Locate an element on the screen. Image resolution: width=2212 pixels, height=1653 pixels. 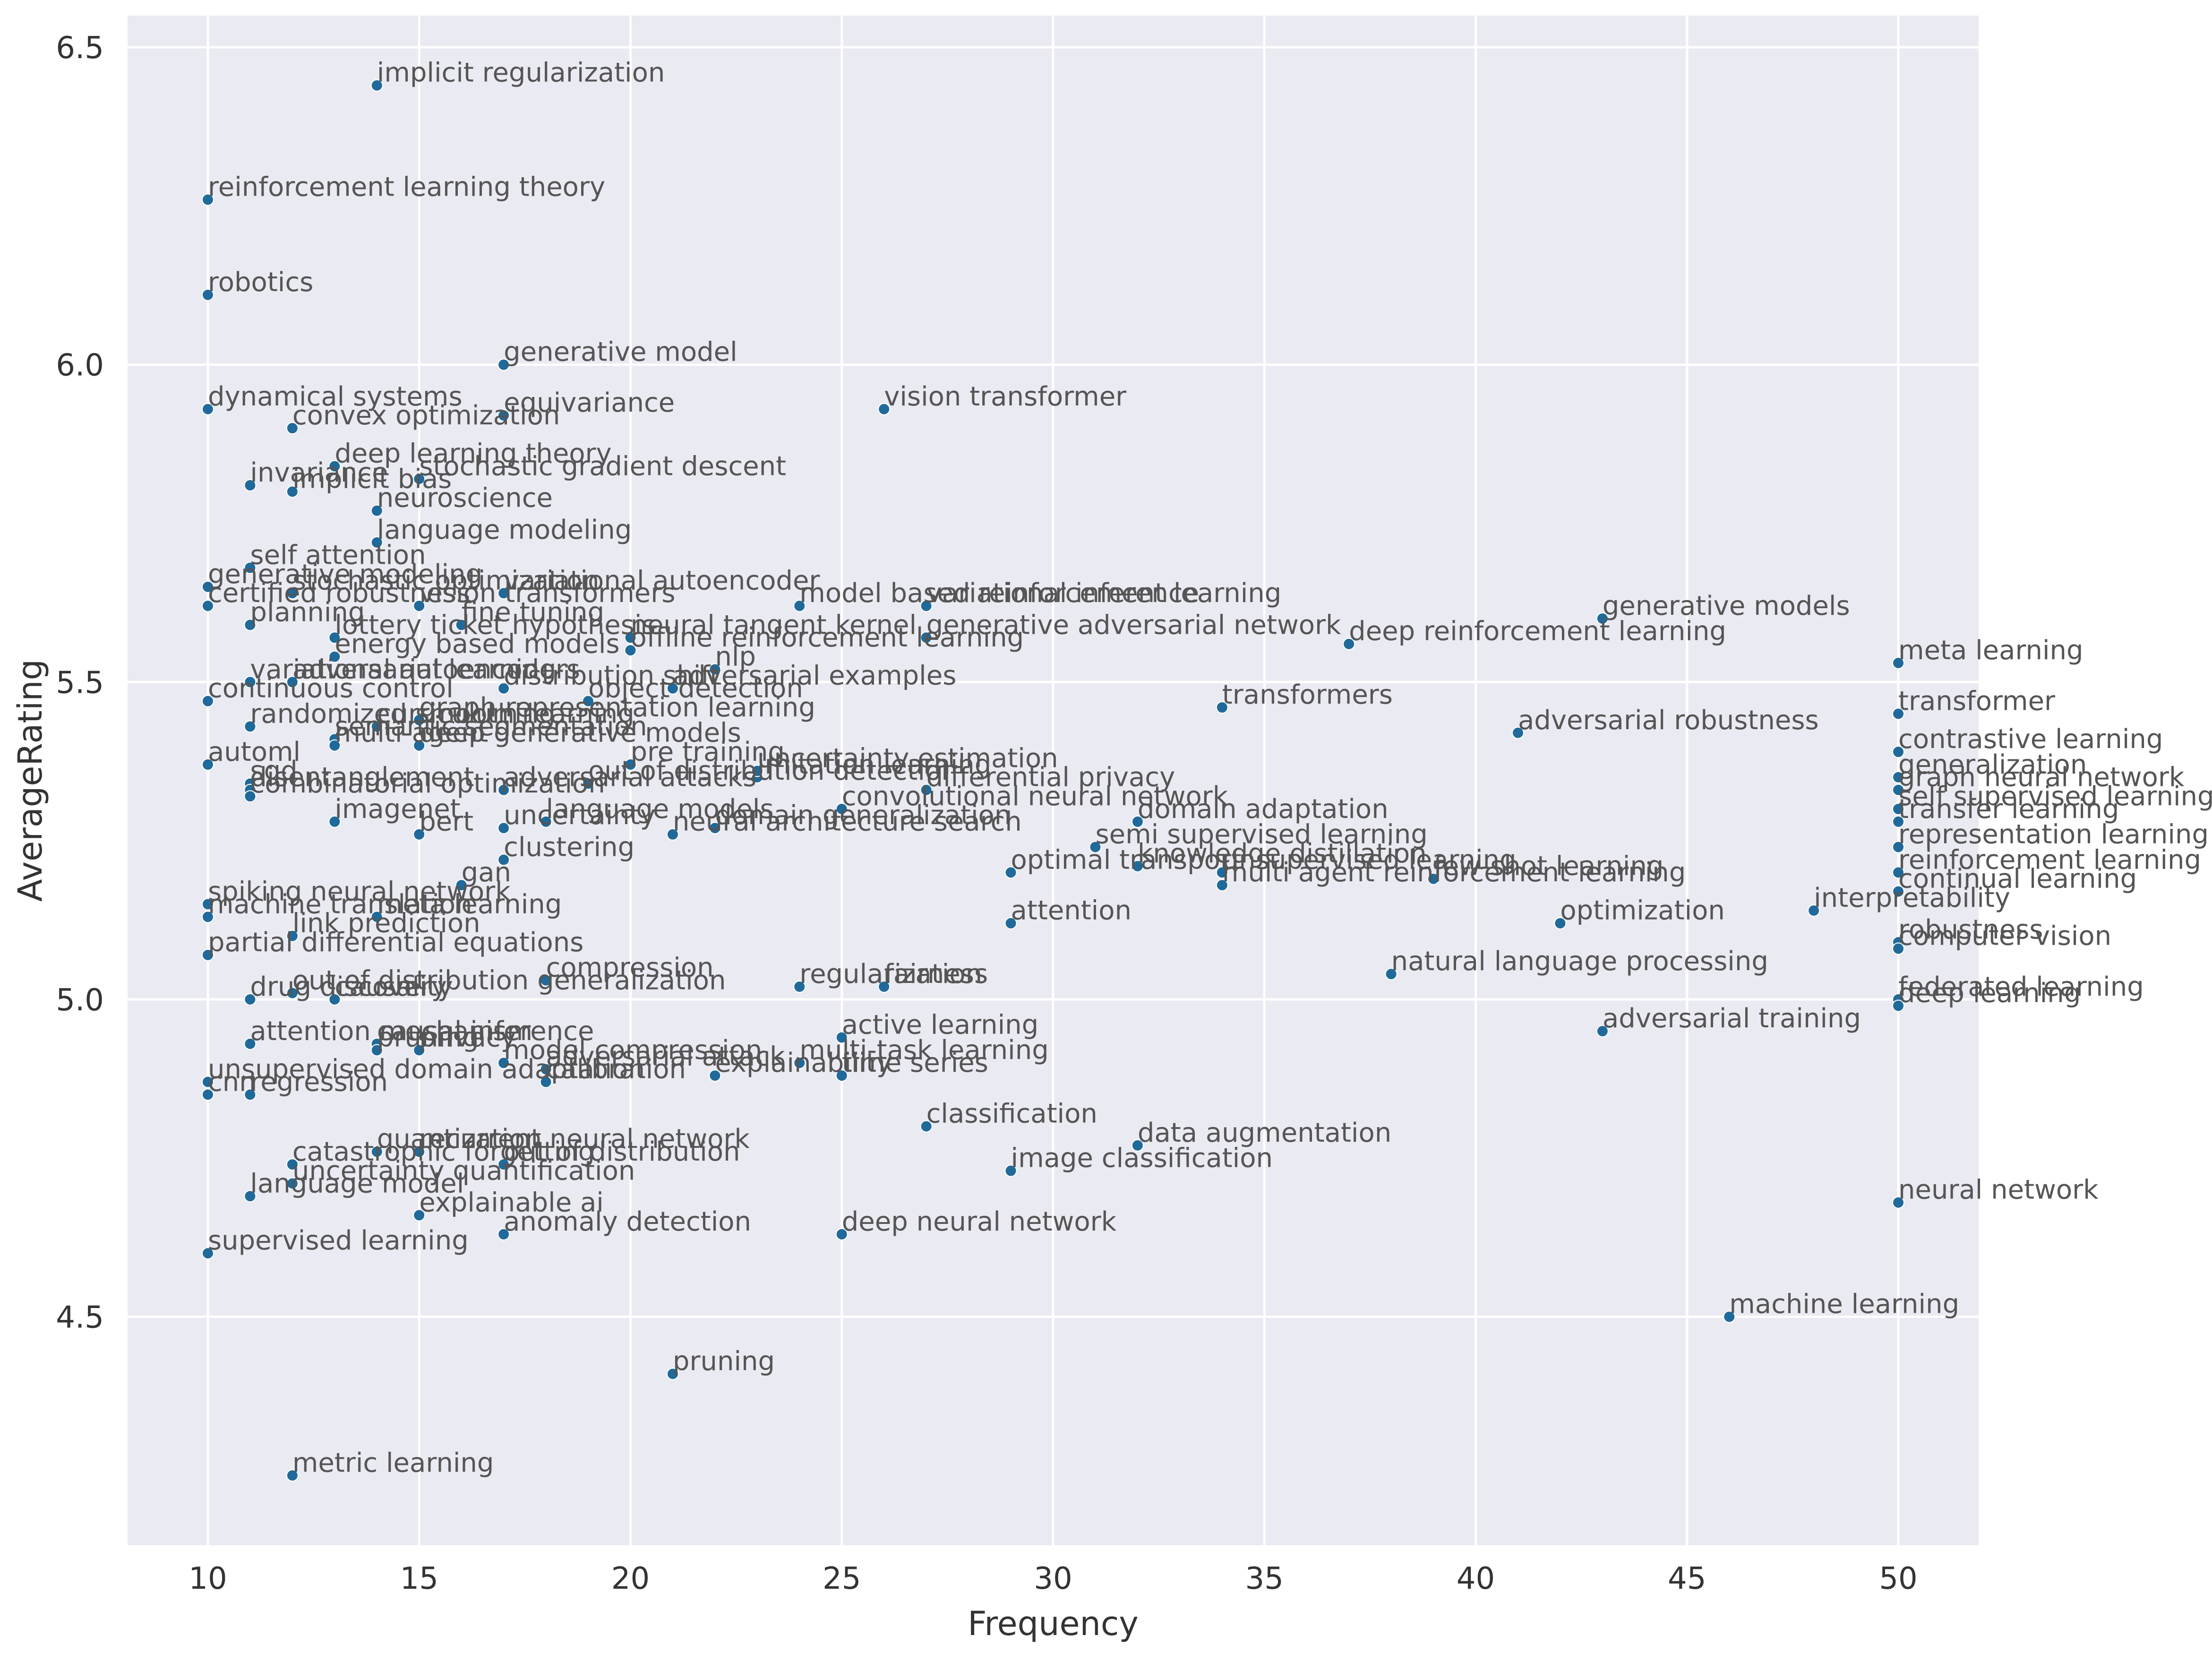
y-tick-label: 4.5 is located at coordinates (80, 1318).